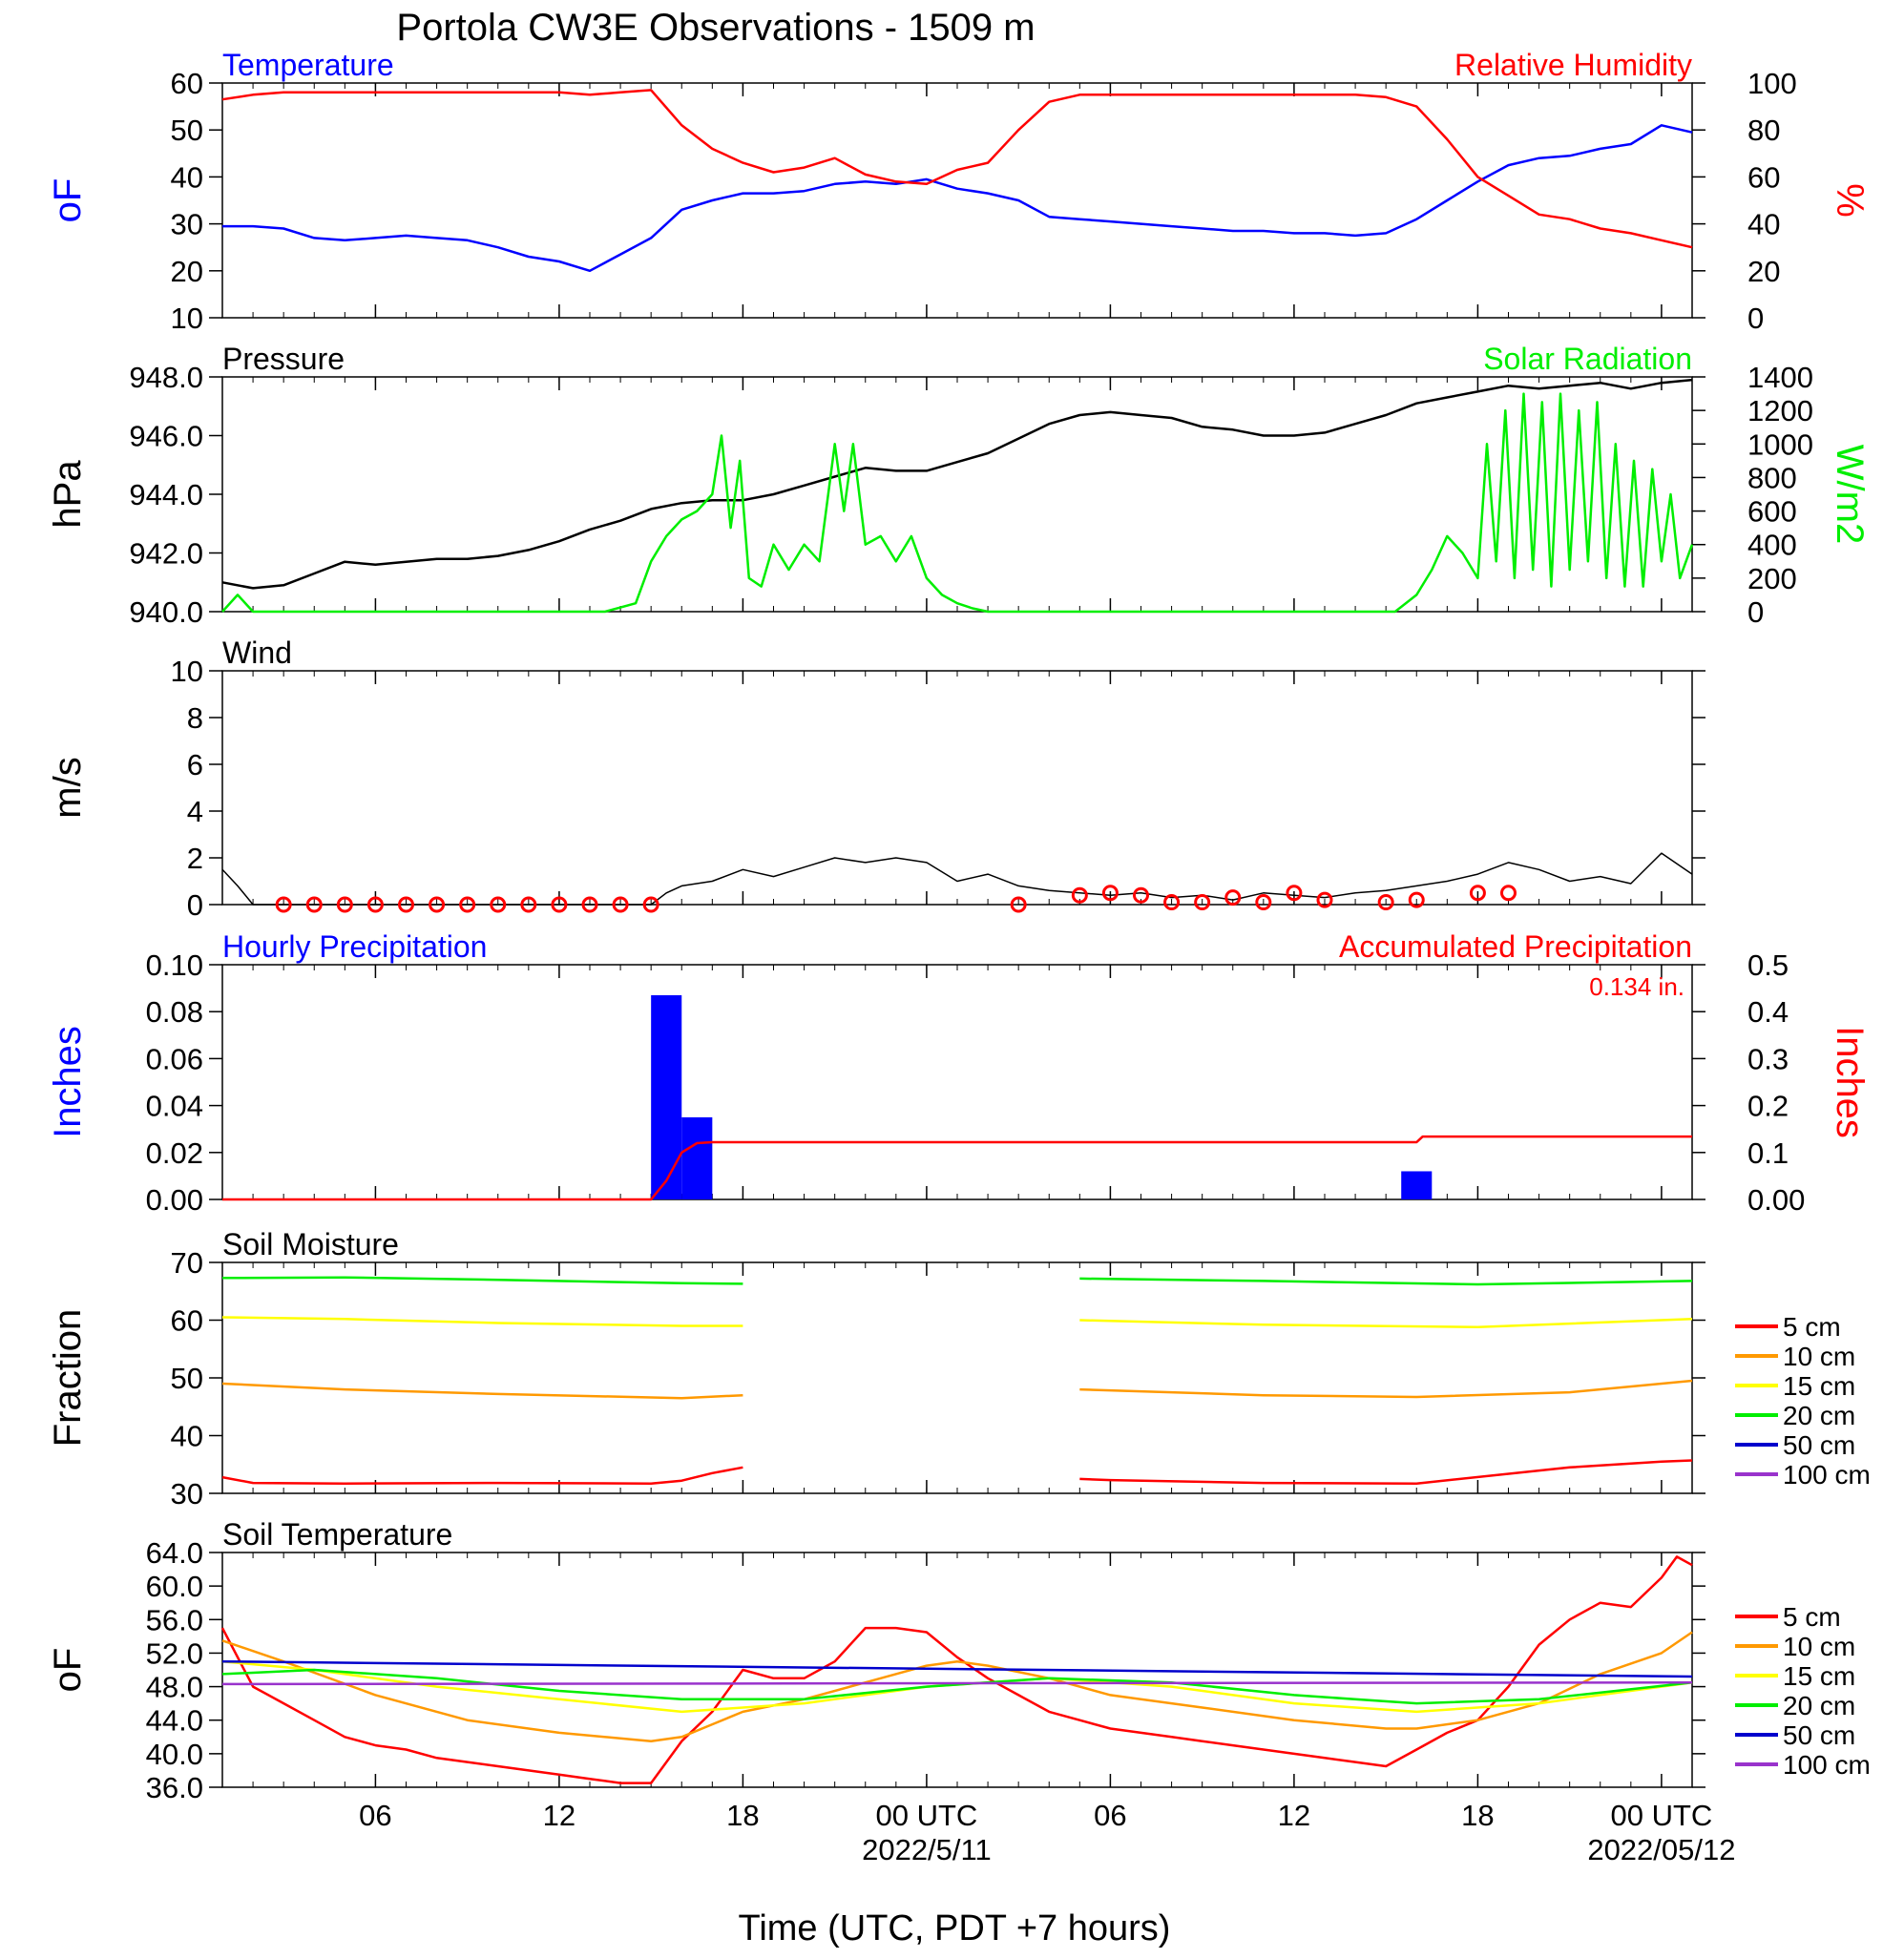 The image size is (1904, 1959). I want to click on y-tick-label: 2, so click(195, 858).